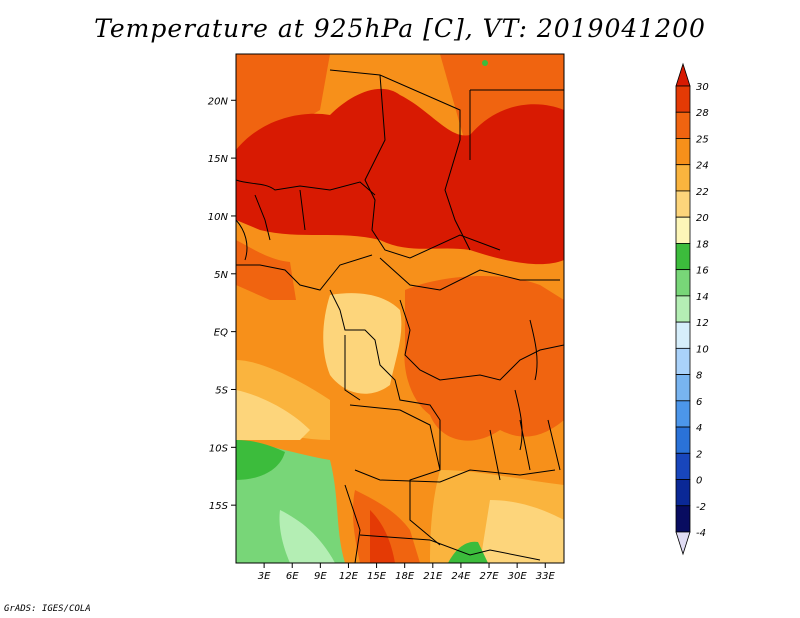 This screenshot has height=618, width=800. I want to click on lon-tick-label: 30E, so click(518, 576).